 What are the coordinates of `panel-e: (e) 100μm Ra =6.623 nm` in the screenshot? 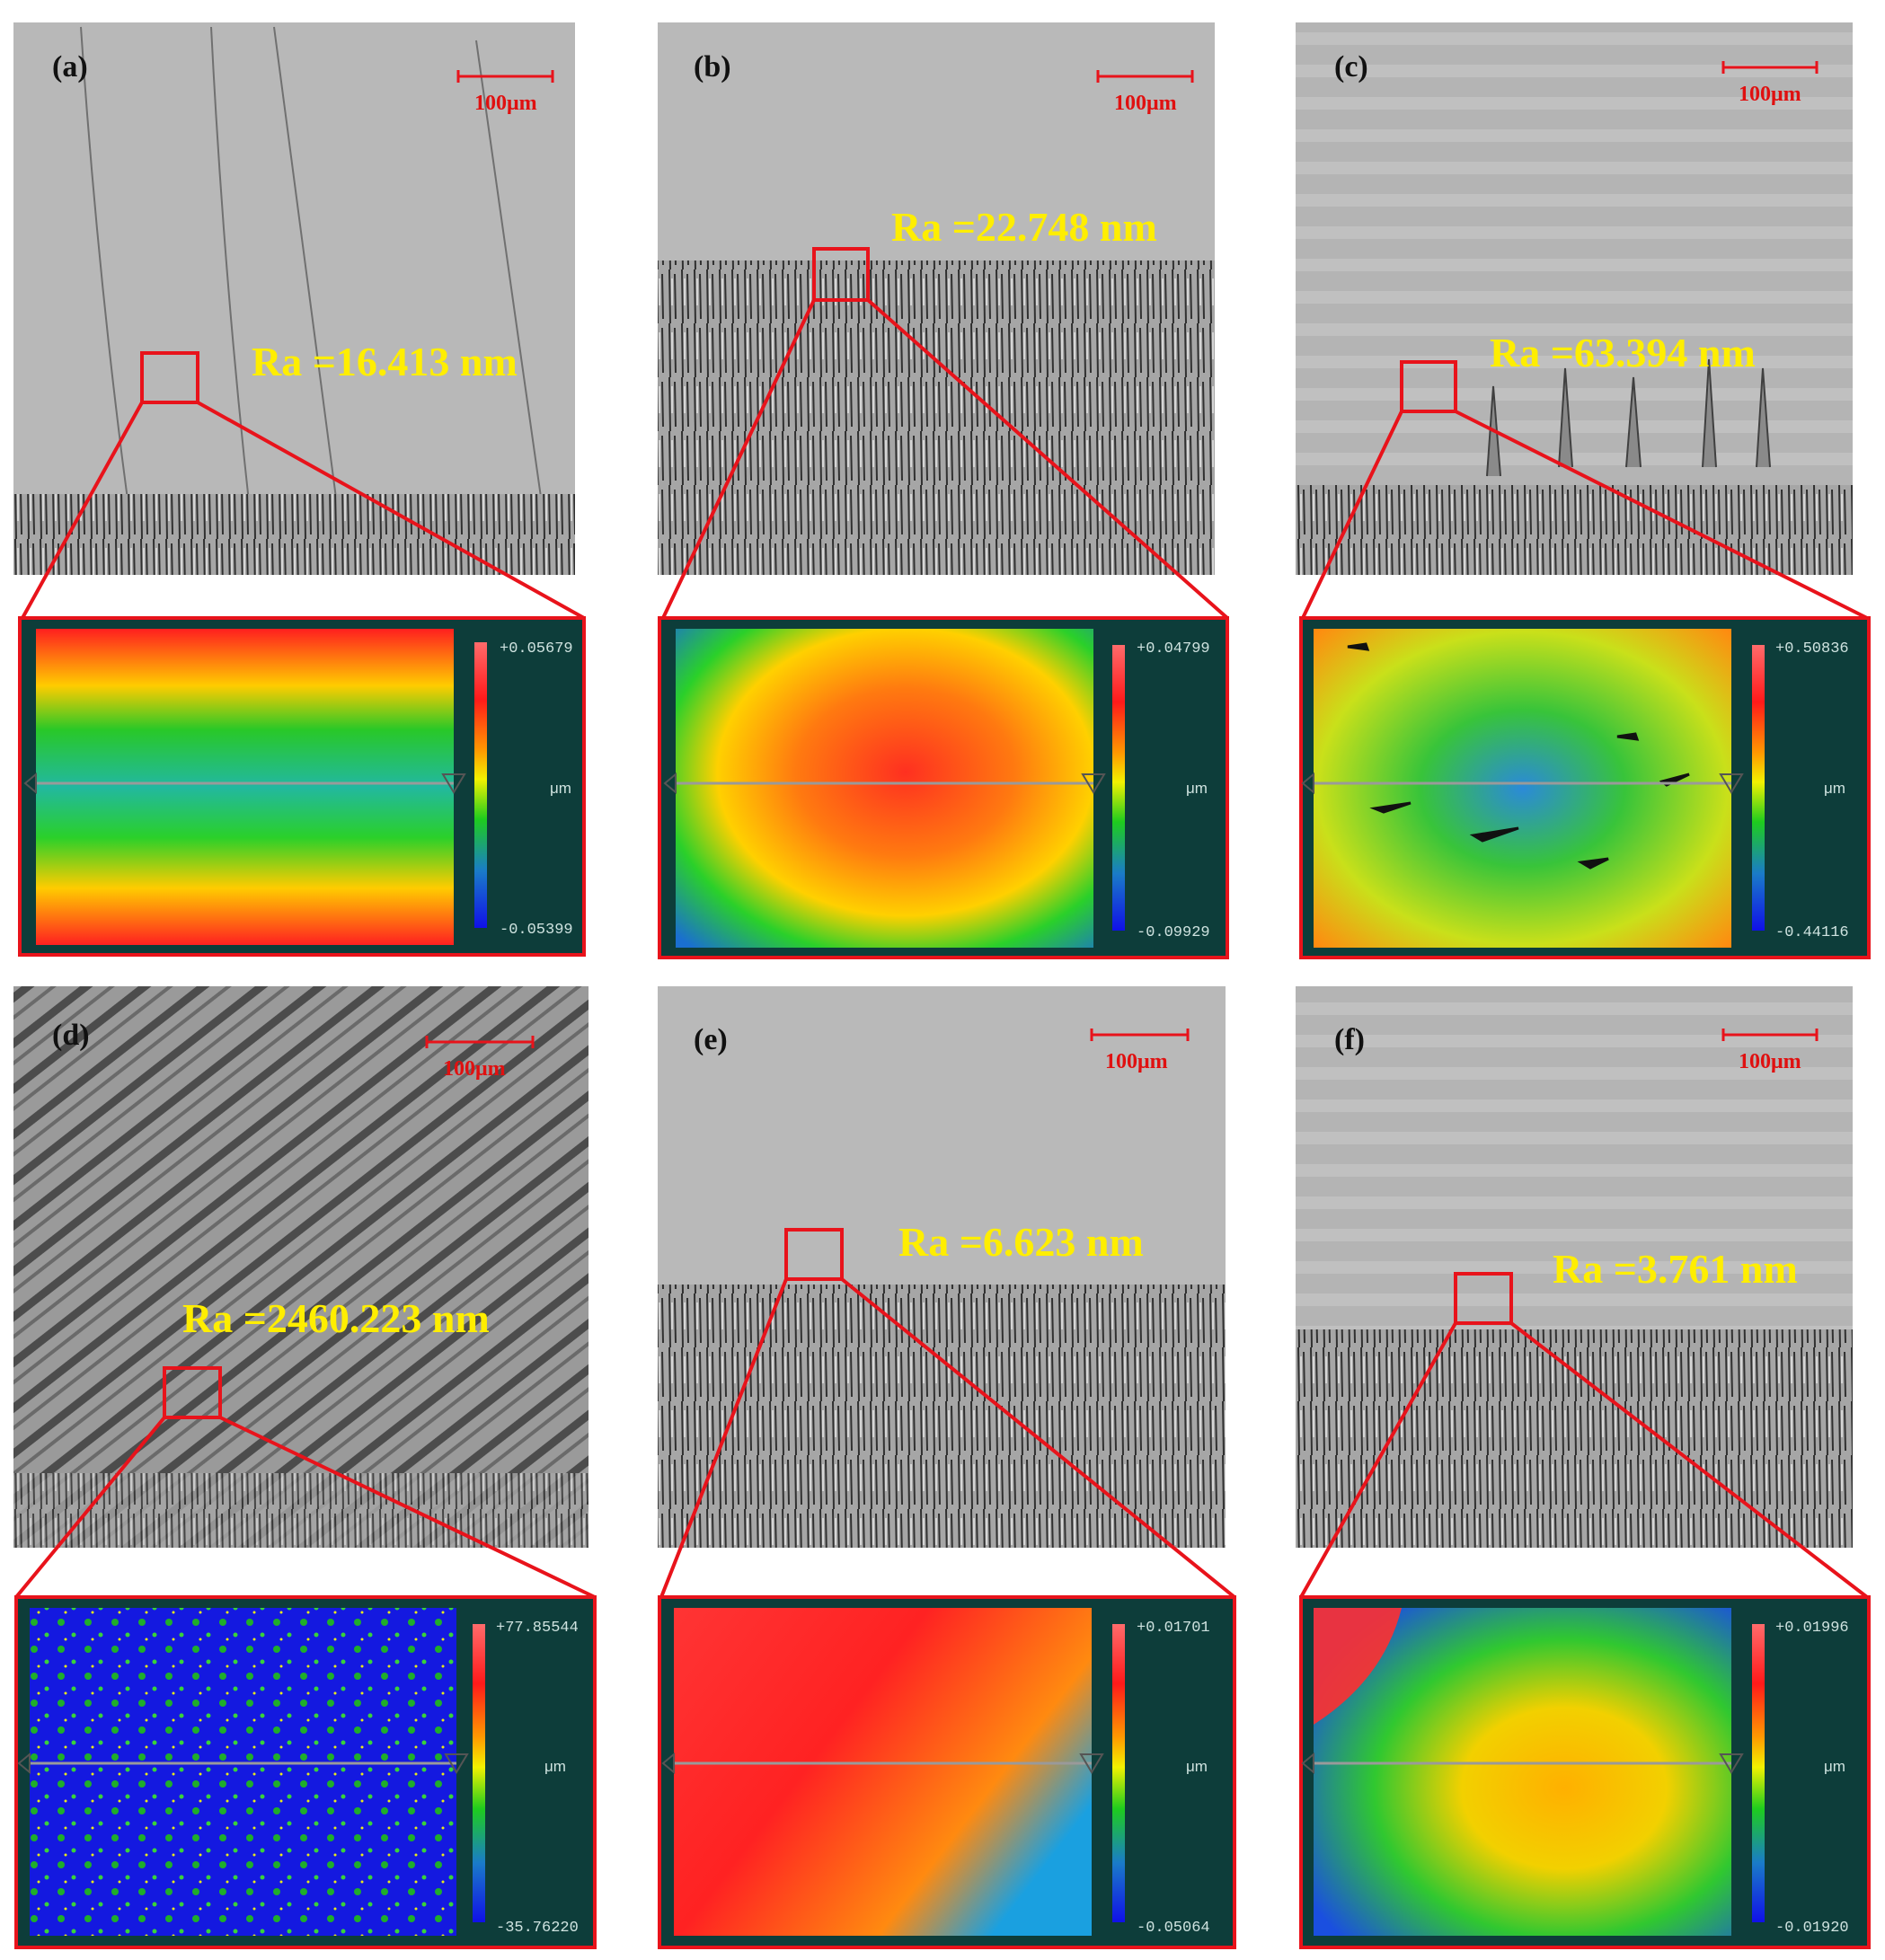 It's located at (947, 1292).